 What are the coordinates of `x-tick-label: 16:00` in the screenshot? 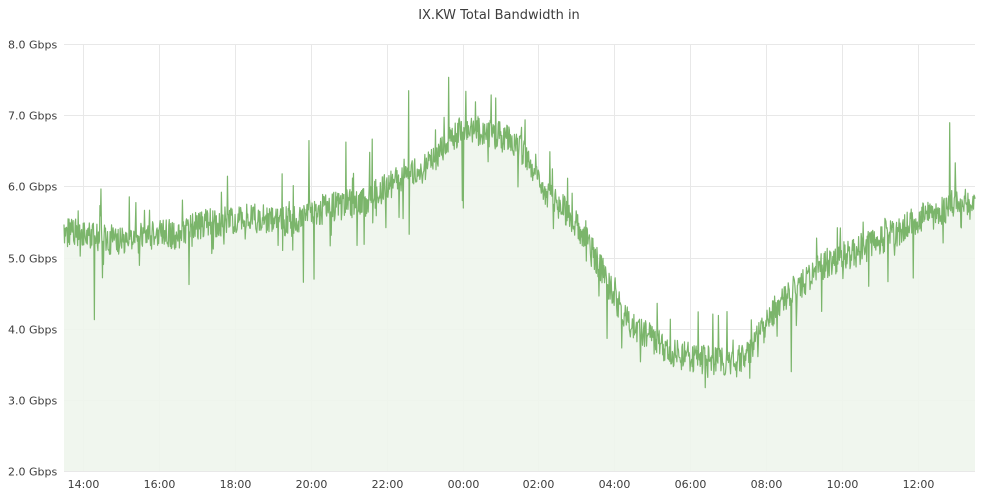 It's located at (160, 484).